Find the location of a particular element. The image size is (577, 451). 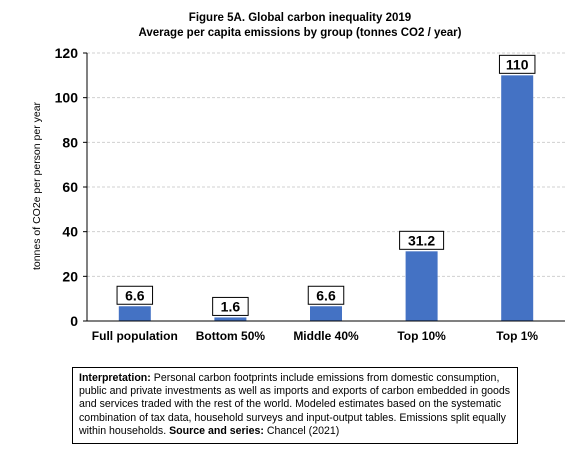

x-category-label: Top 1% is located at coordinates (517, 336).